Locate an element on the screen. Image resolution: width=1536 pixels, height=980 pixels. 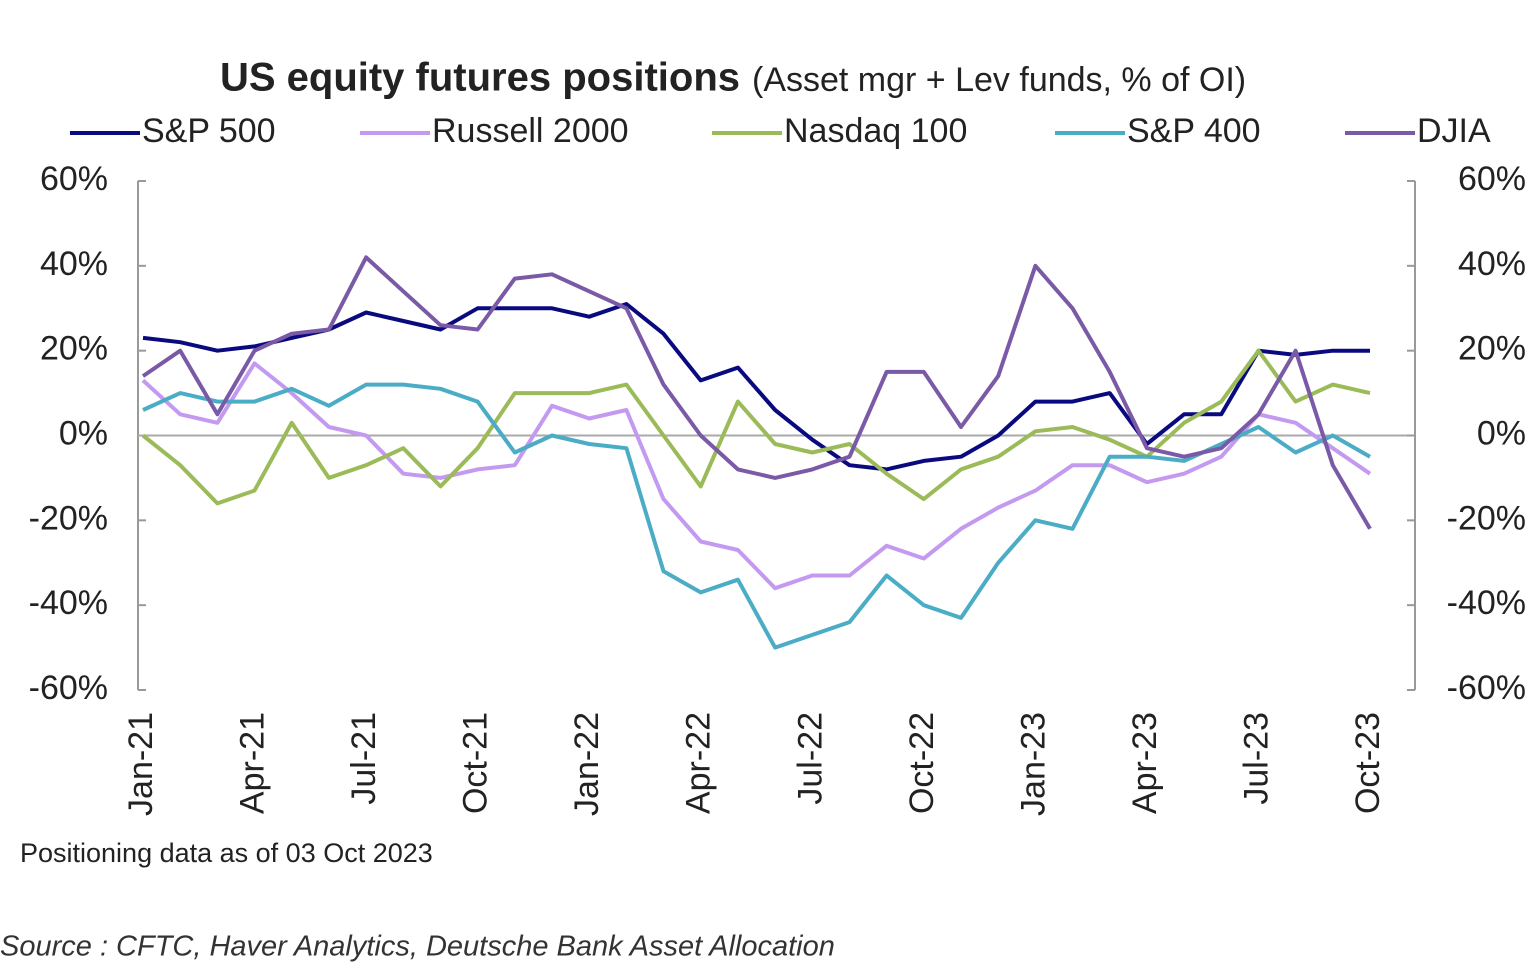
y-tick-label: -20% is located at coordinates (68, 518).